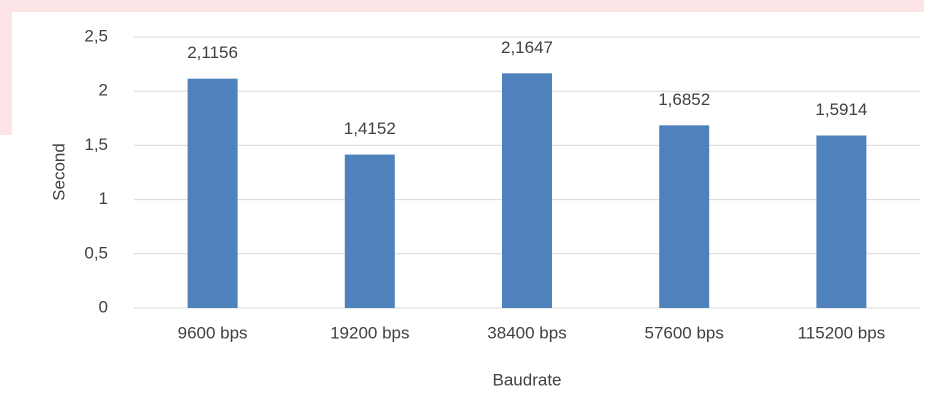 The height and width of the screenshot is (419, 936). What do you see at coordinates (213, 332) in the screenshot?
I see `x-tick-label: 9600 bps` at bounding box center [213, 332].